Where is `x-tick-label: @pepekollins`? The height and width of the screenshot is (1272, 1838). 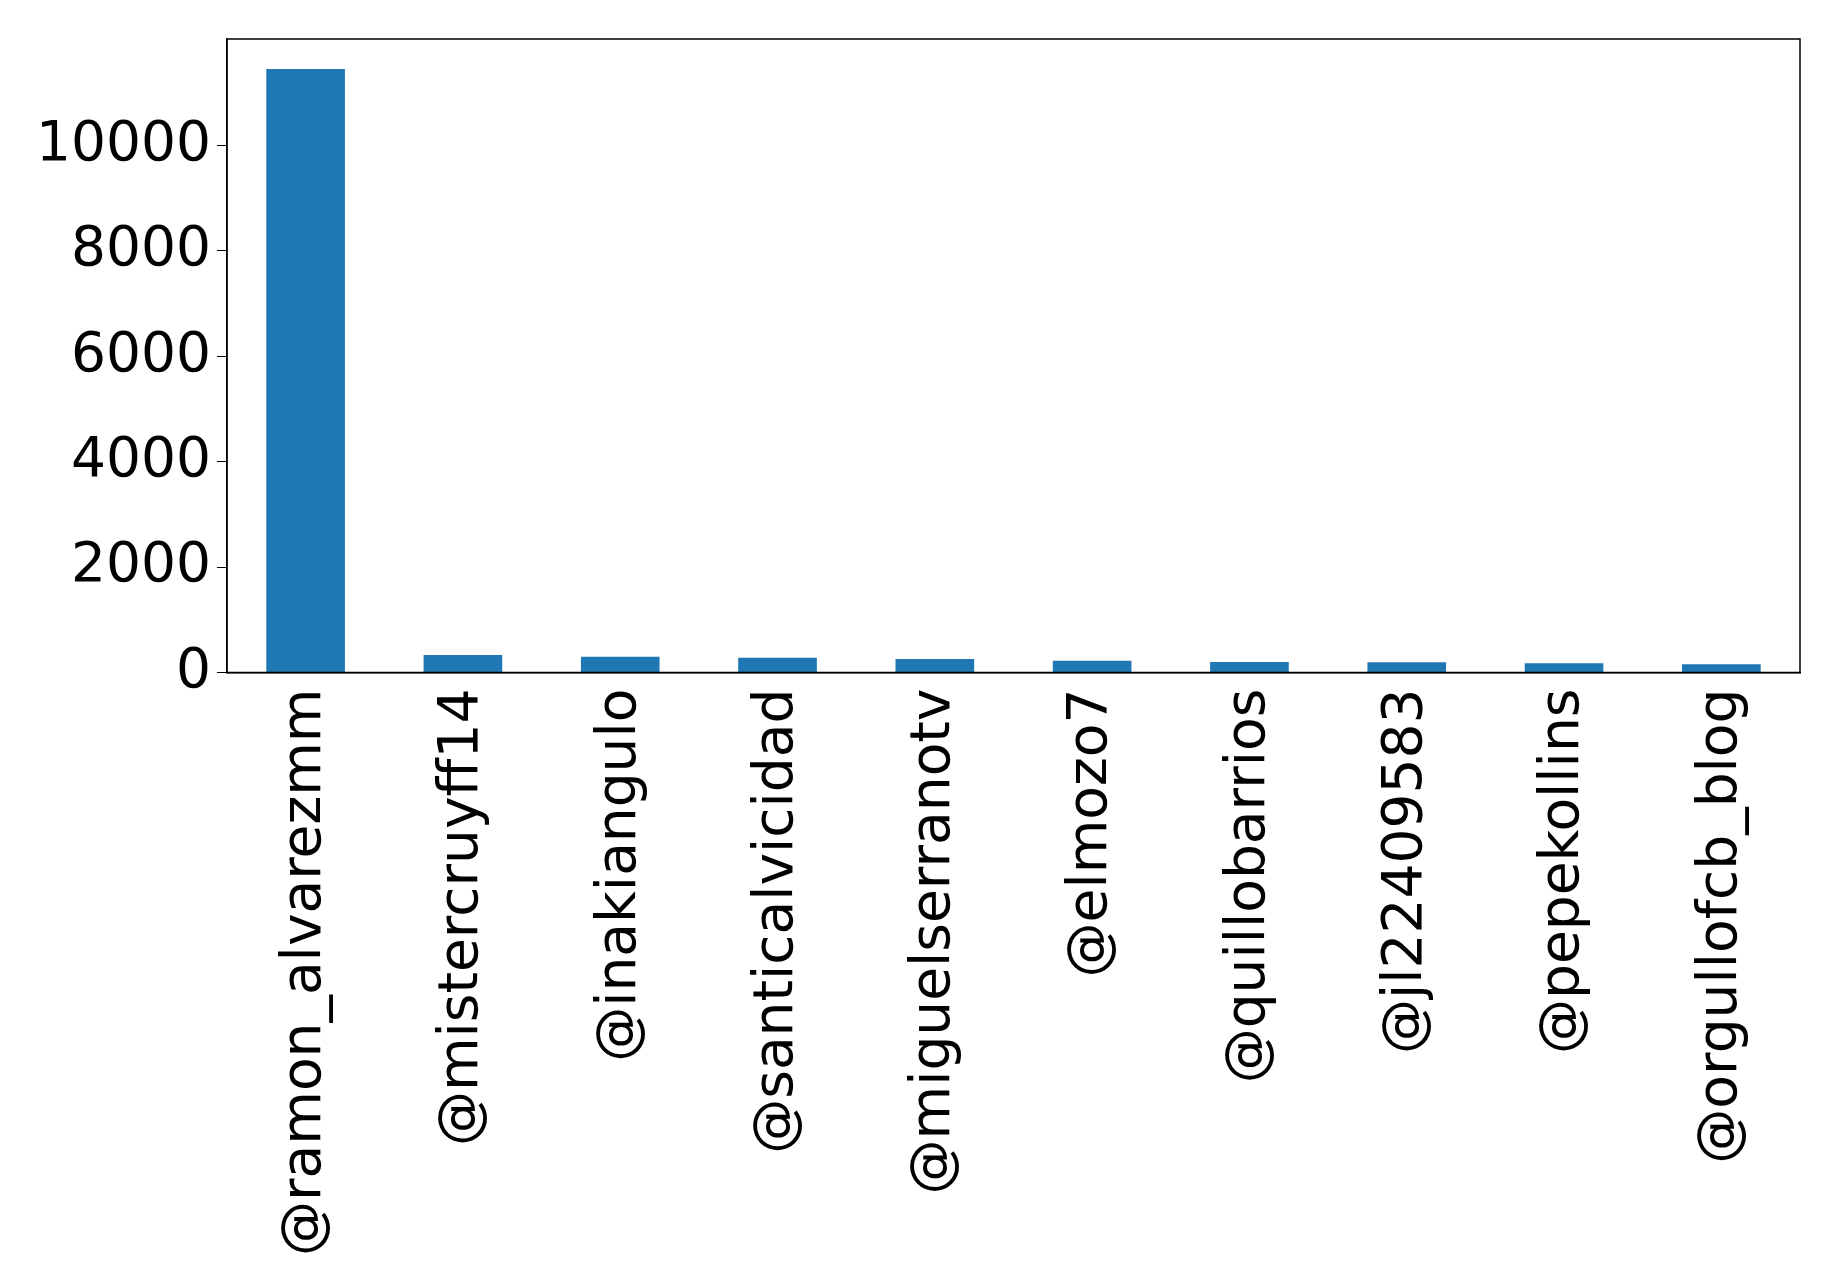 x-tick-label: @pepekollins is located at coordinates (1559, 871).